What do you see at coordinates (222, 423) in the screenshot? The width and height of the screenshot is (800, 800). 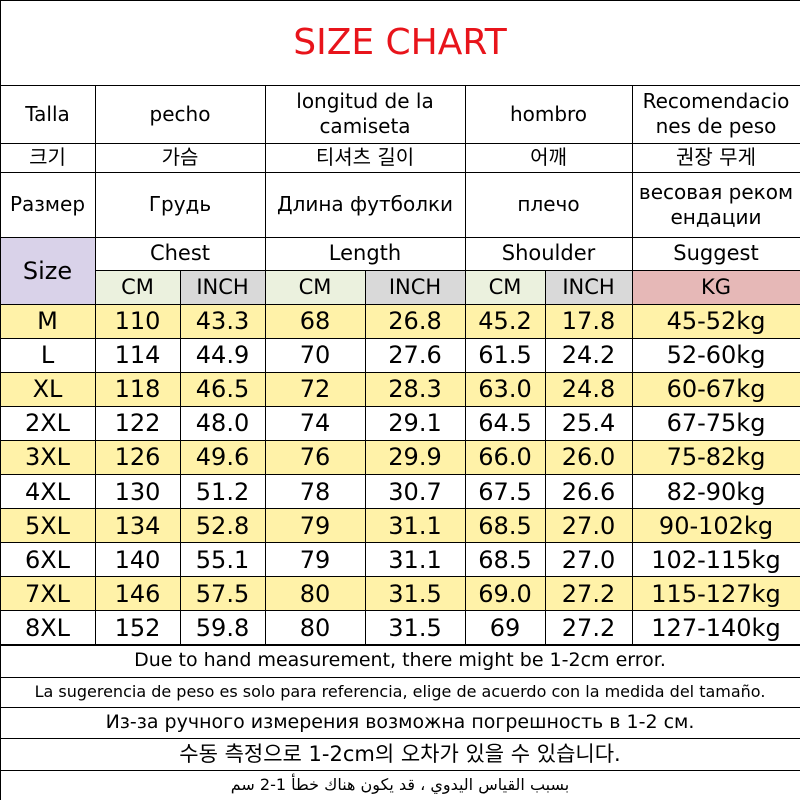 I see `value-cell: 48.0` at bounding box center [222, 423].